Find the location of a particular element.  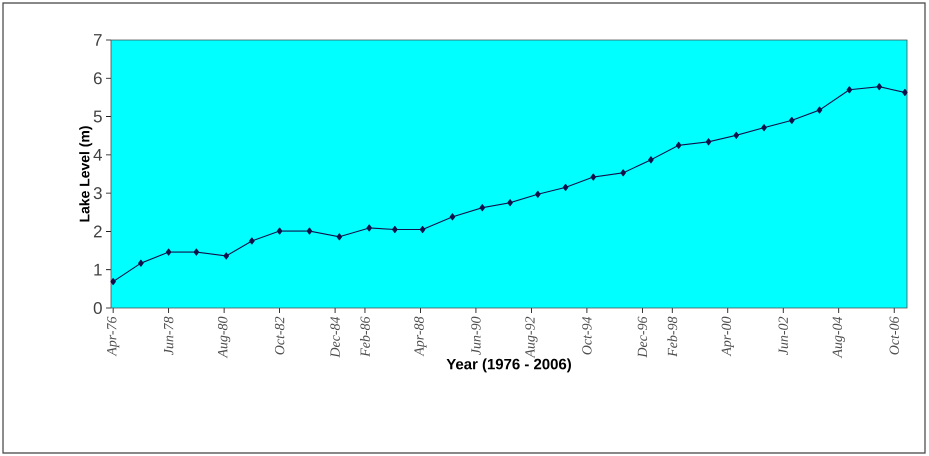

x-tick-label: Jun-90 is located at coordinates (476, 336).